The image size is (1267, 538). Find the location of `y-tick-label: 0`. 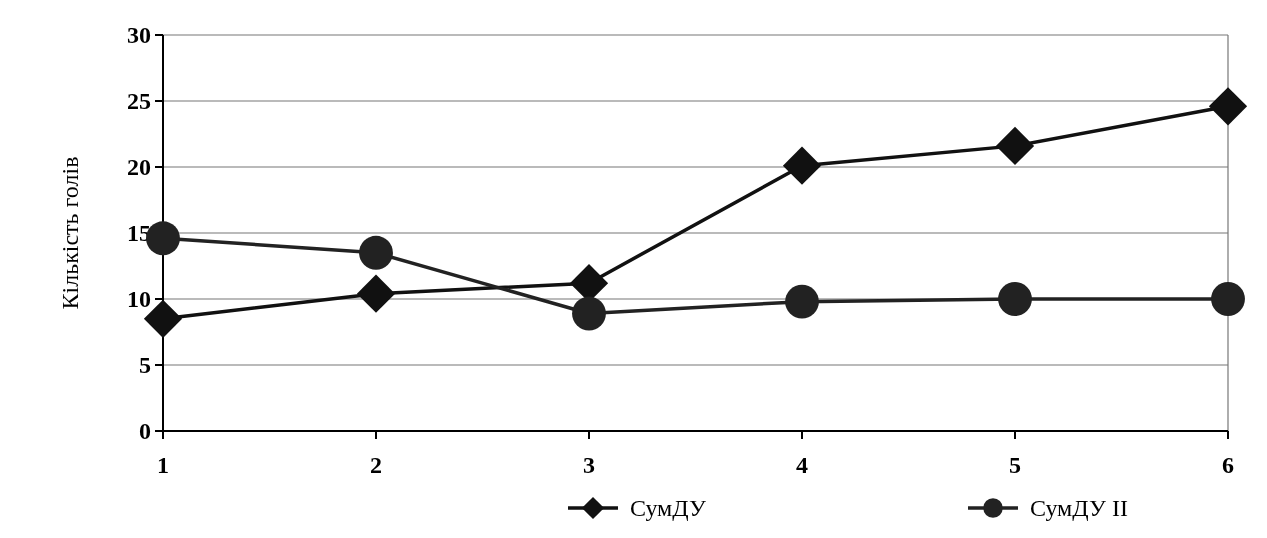

y-tick-label: 0 is located at coordinates (145, 431).